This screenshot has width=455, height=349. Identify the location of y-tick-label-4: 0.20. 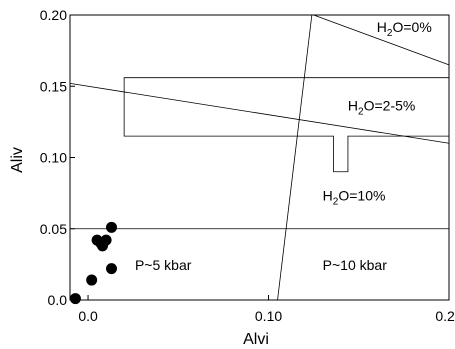
(53, 15).